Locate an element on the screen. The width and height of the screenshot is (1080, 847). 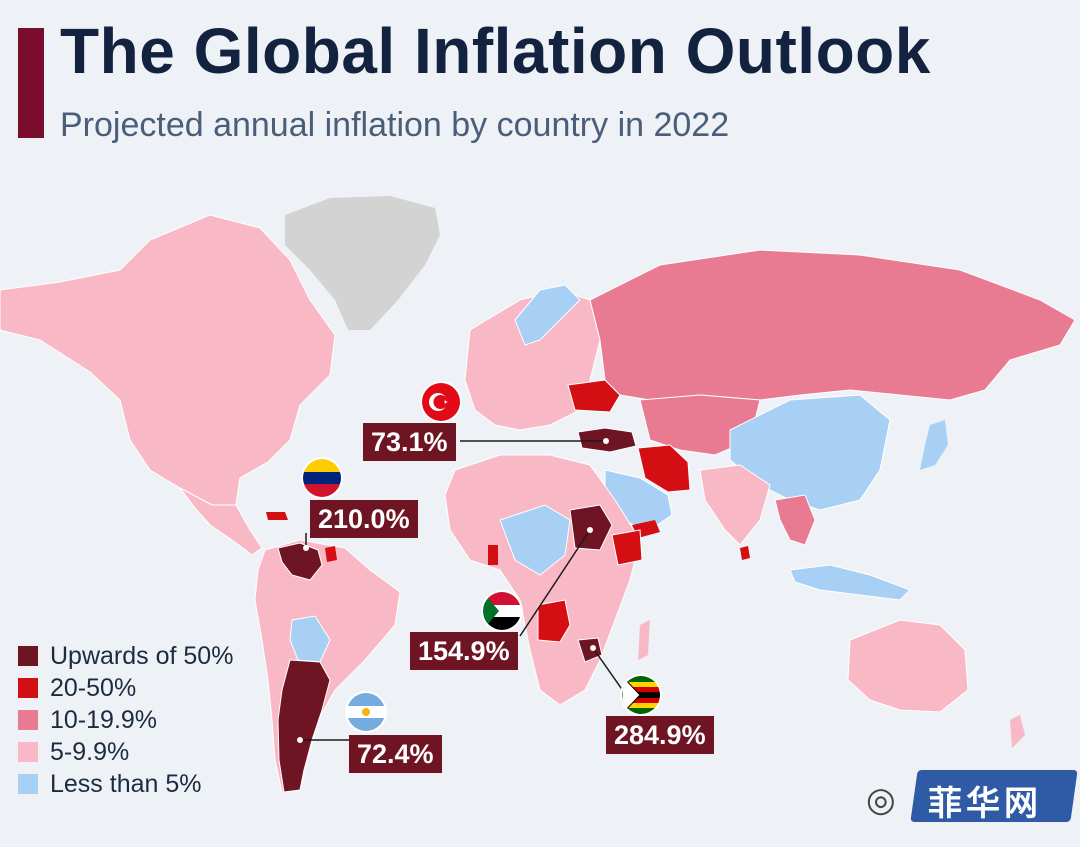
angola-region is located at coordinates (554, 621).